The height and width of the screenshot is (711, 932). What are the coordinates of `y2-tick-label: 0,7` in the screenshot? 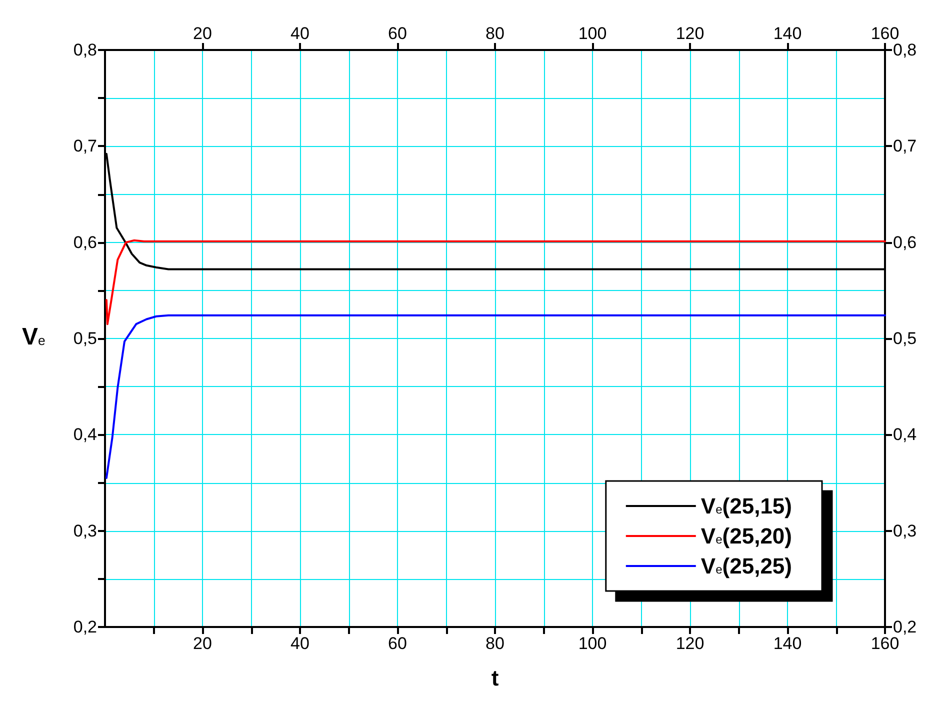 It's located at (905, 146).